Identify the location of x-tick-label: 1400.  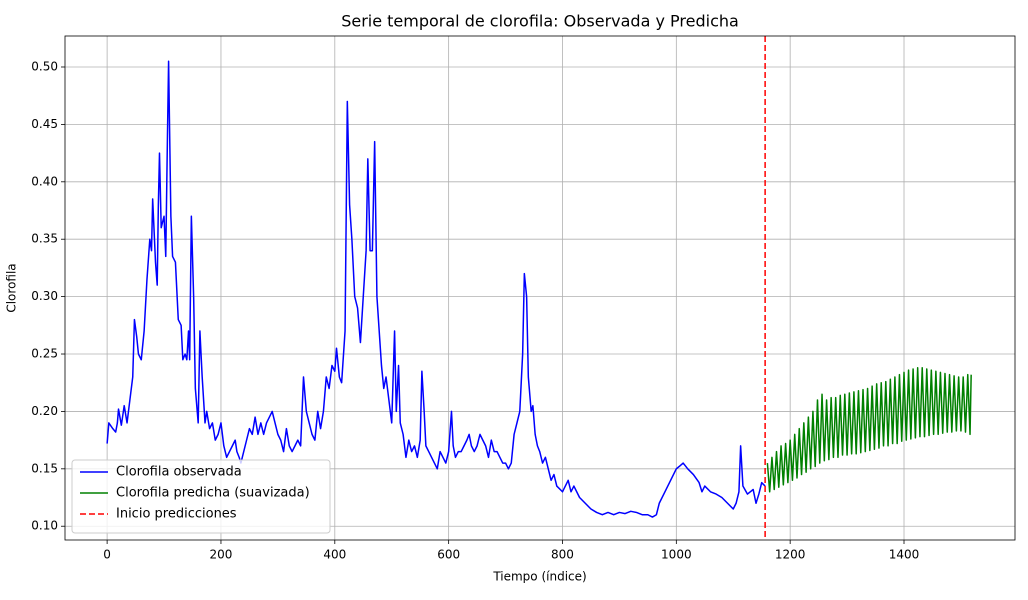
(904, 555).